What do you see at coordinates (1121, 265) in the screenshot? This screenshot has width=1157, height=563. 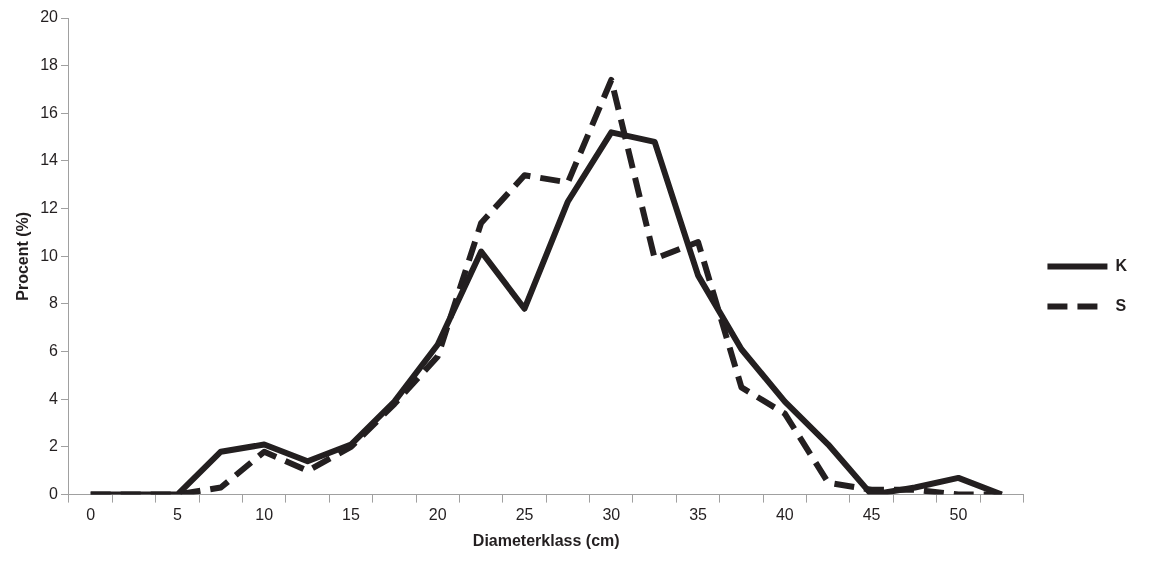 I see `legend-label: K` at bounding box center [1121, 265].